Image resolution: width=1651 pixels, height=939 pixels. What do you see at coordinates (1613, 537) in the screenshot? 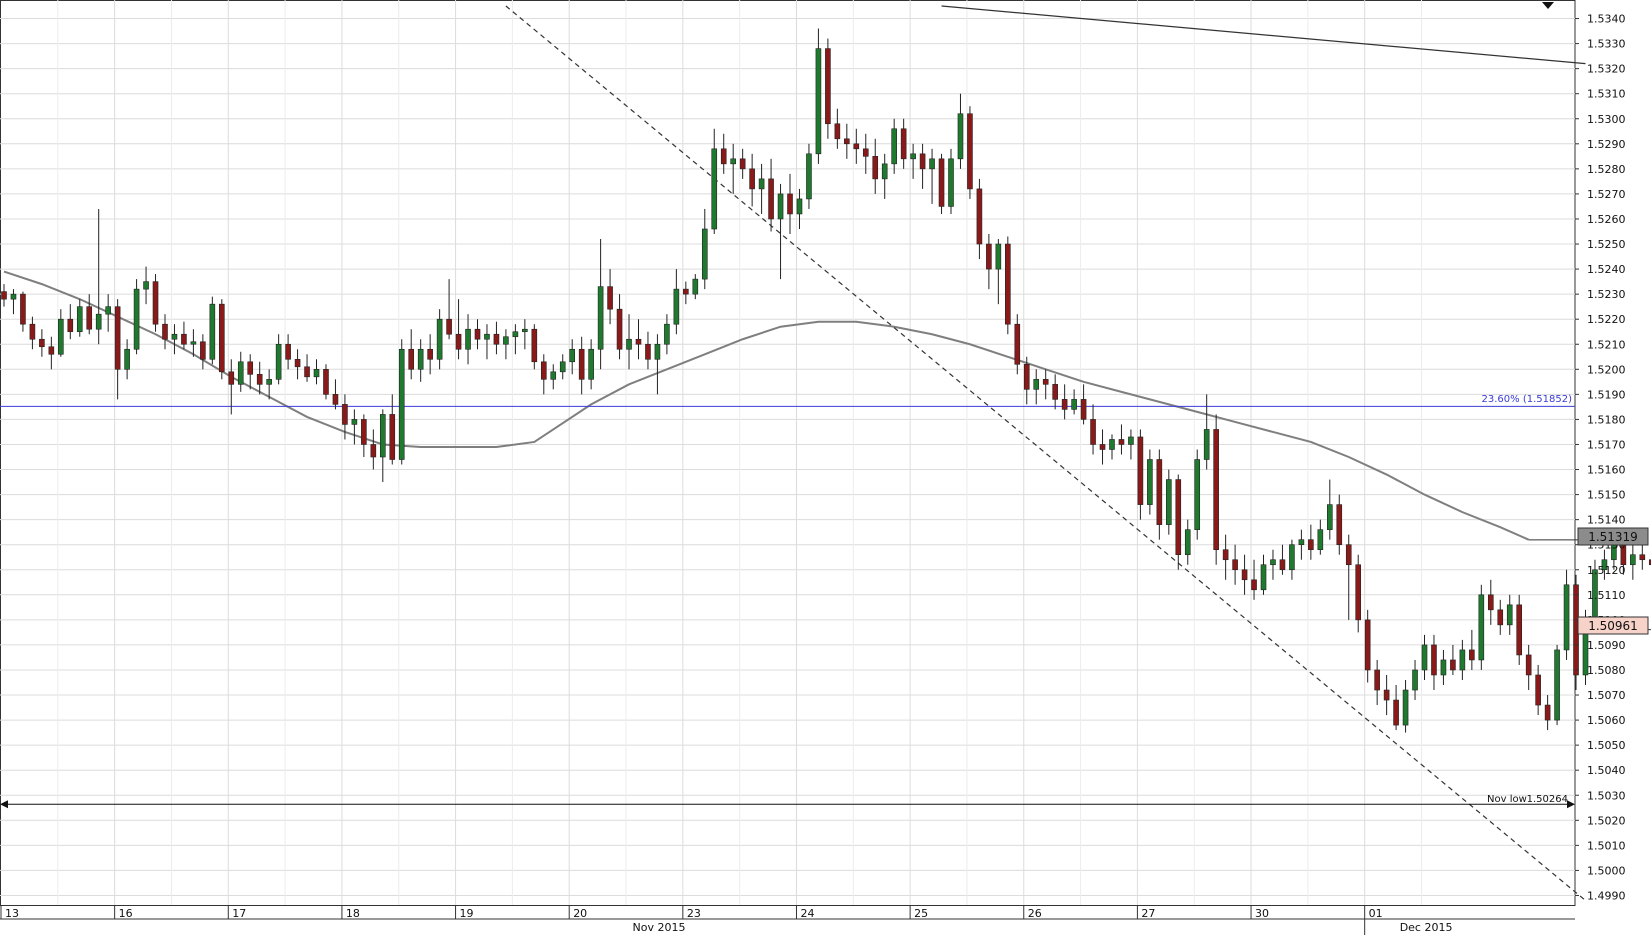
I see `ma-value-badge-text: 1.51319` at bounding box center [1613, 537].